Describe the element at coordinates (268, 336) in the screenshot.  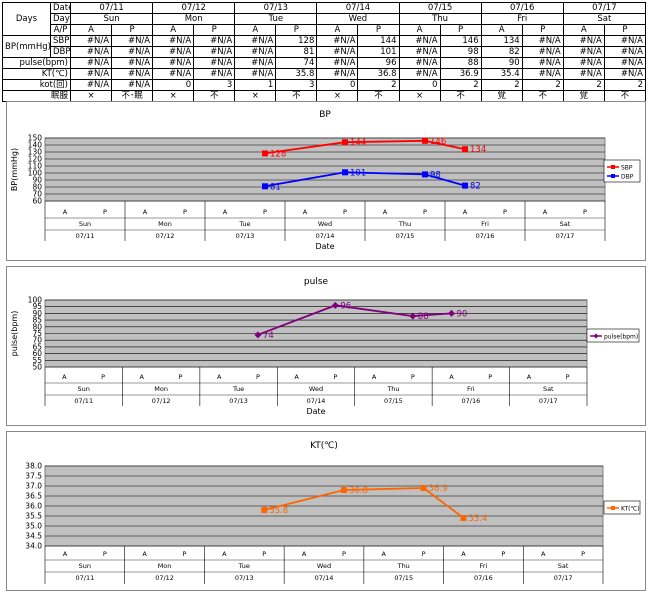
I see `data-label: 74` at that location.